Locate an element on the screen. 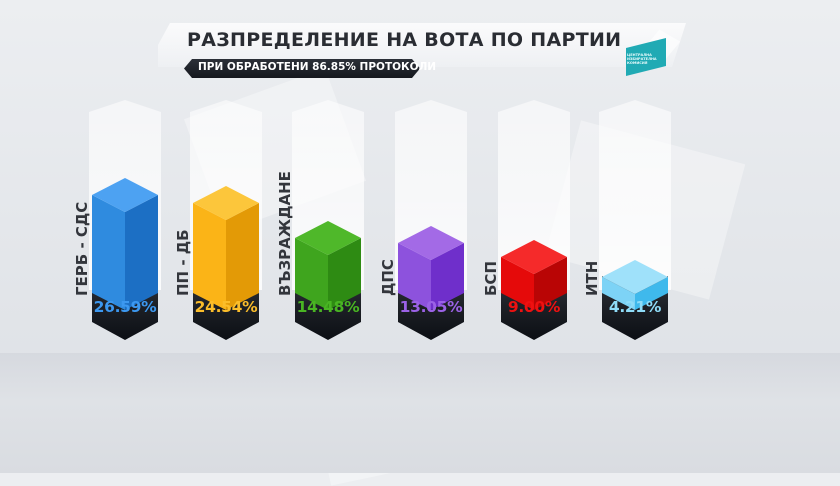 This screenshot has width=840, height=486. percent-label: 4.21% is located at coordinates (635, 307).